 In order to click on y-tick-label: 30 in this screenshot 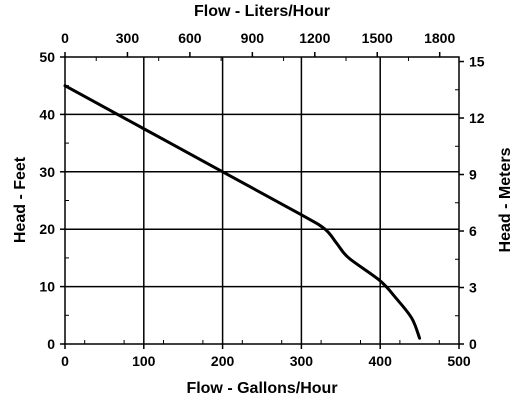, I will do `click(47, 172)`.